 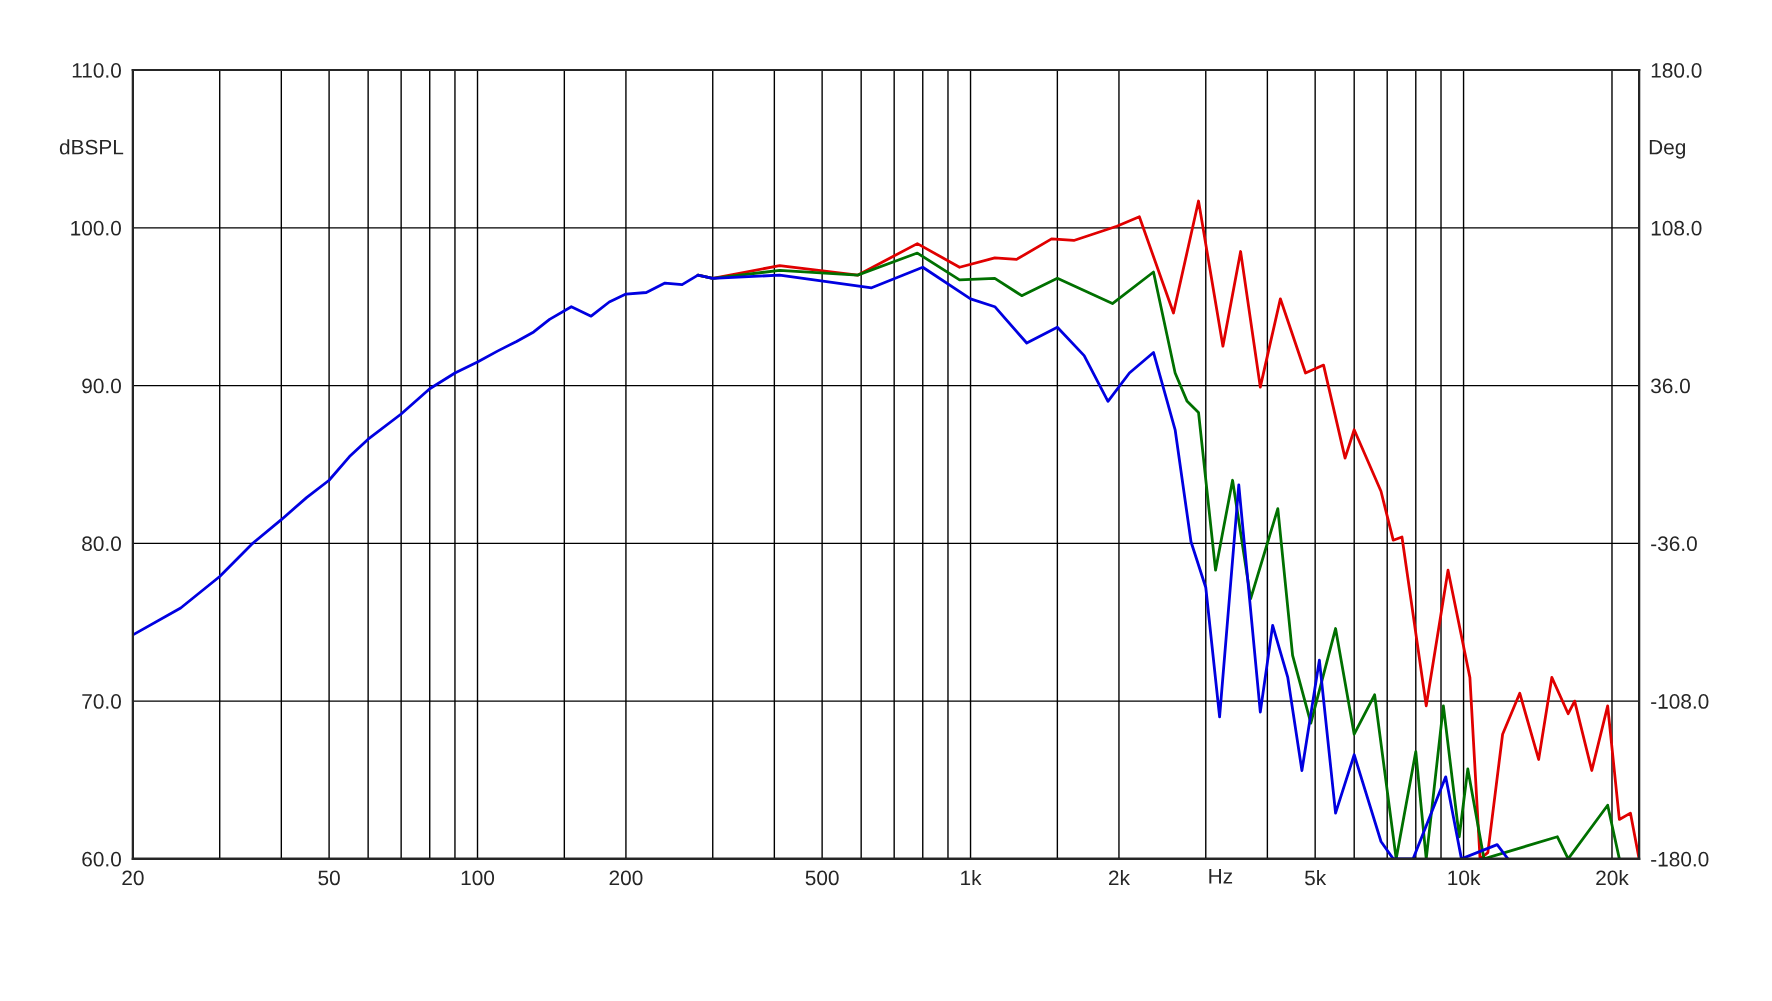 What do you see at coordinates (1676, 228) in the screenshot?
I see `y2-tick-label: 108.0` at bounding box center [1676, 228].